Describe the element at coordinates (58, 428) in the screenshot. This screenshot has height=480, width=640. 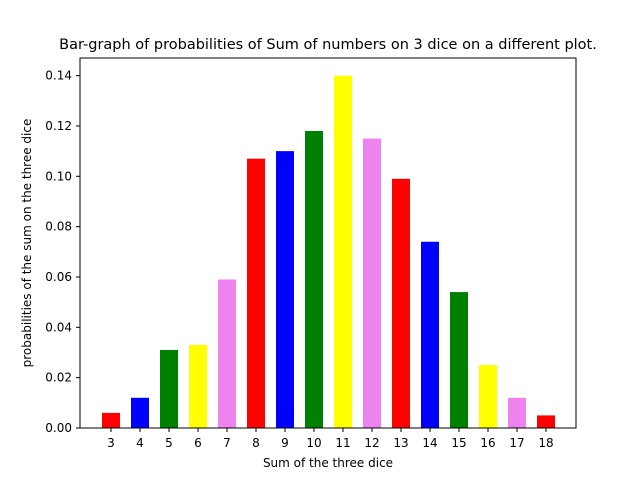
I see `y-tick-label-0.00: 0.00` at that location.